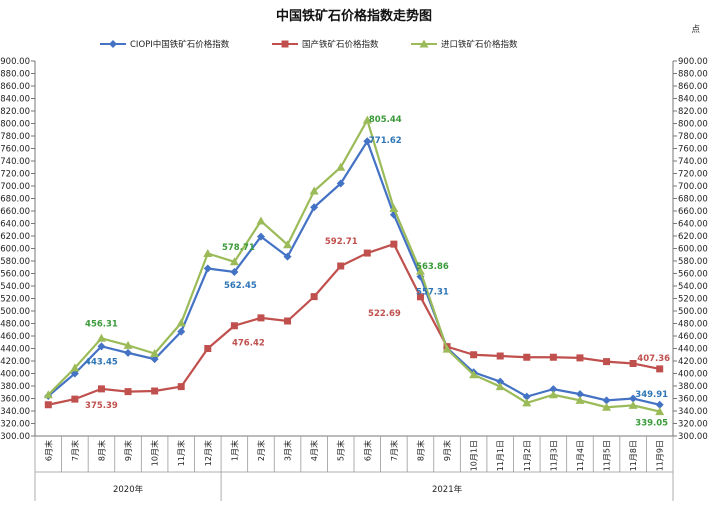 This screenshot has width=708, height=505. What do you see at coordinates (101, 362) in the screenshot?
I see `data-label: 443.45` at bounding box center [101, 362].